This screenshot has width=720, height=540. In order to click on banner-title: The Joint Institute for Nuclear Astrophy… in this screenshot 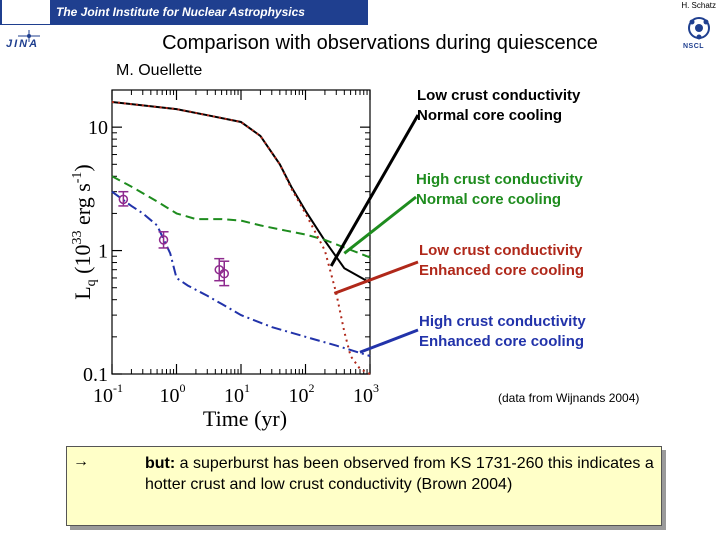, I will do `click(180, 12)`.